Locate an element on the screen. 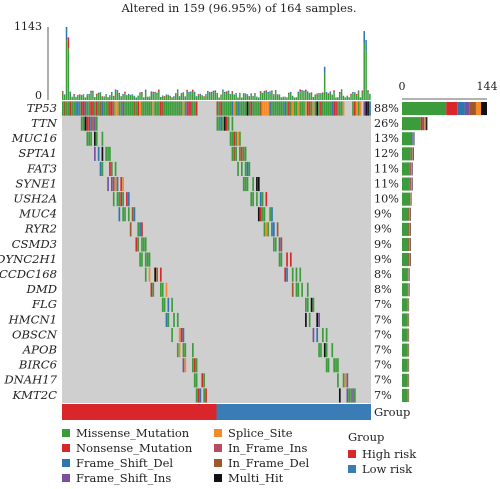 The height and width of the screenshot is (489, 500). gene-label: FAT3 is located at coordinates (41, 168).